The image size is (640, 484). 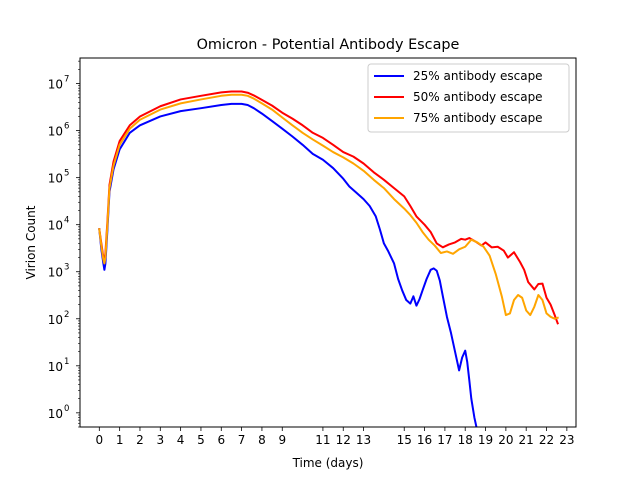 I want to click on legend-frame, so click(x=468, y=98).